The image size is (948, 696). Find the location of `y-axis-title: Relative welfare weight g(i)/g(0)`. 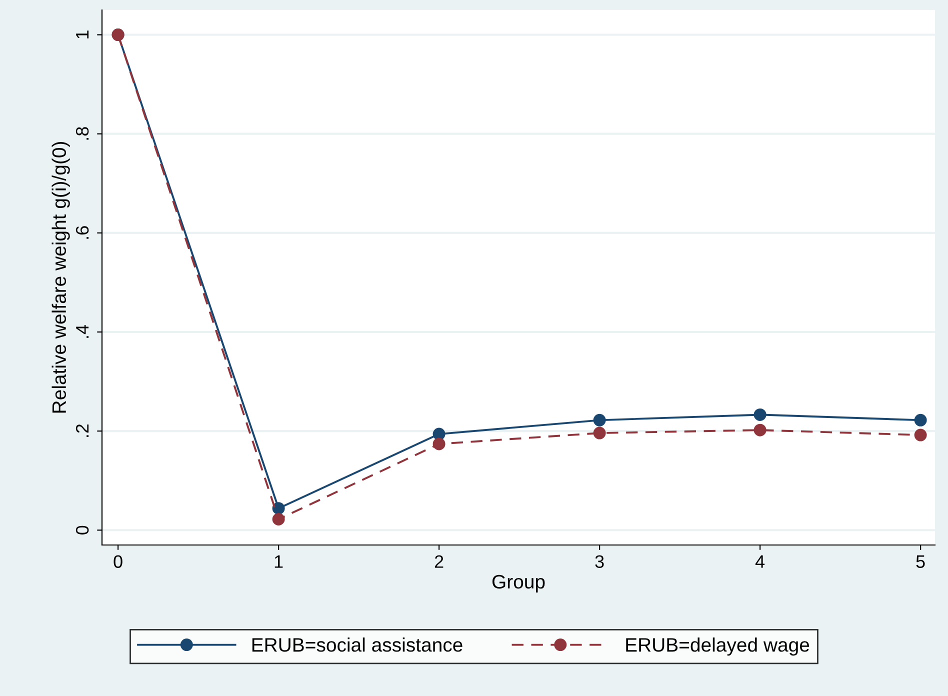

y-axis-title: Relative welfare weight g(i)/g(0) is located at coordinates (61, 277).